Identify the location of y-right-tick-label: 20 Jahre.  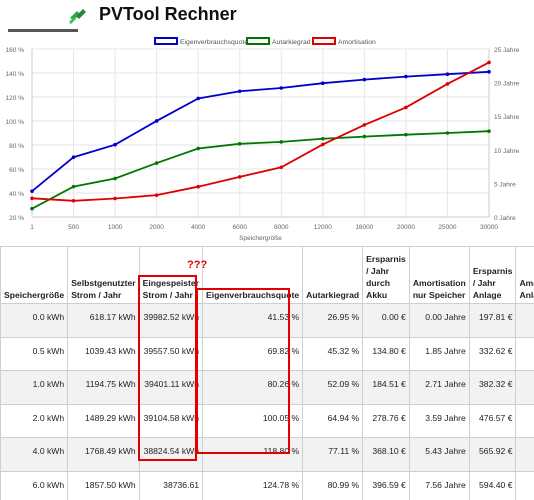
(507, 84).